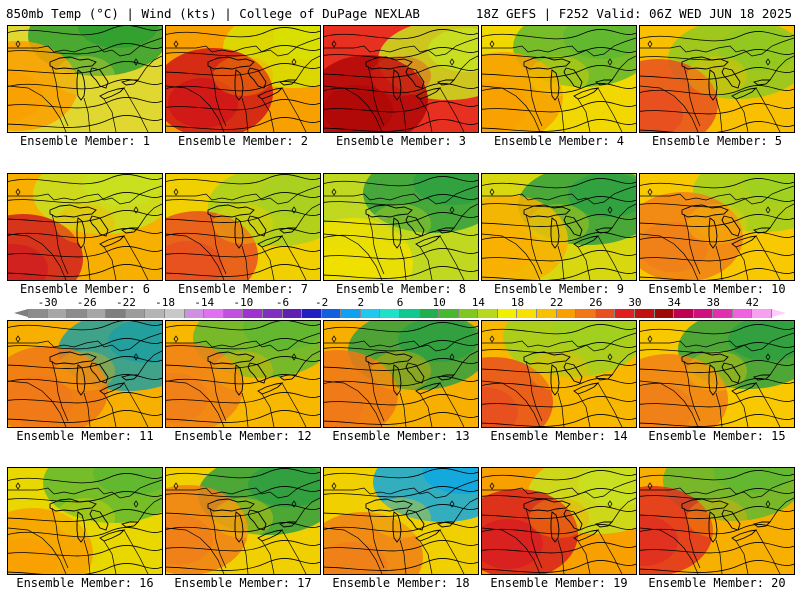  I want to click on ensemble-member-label: Ensemble Member: 5, so click(717, 141).